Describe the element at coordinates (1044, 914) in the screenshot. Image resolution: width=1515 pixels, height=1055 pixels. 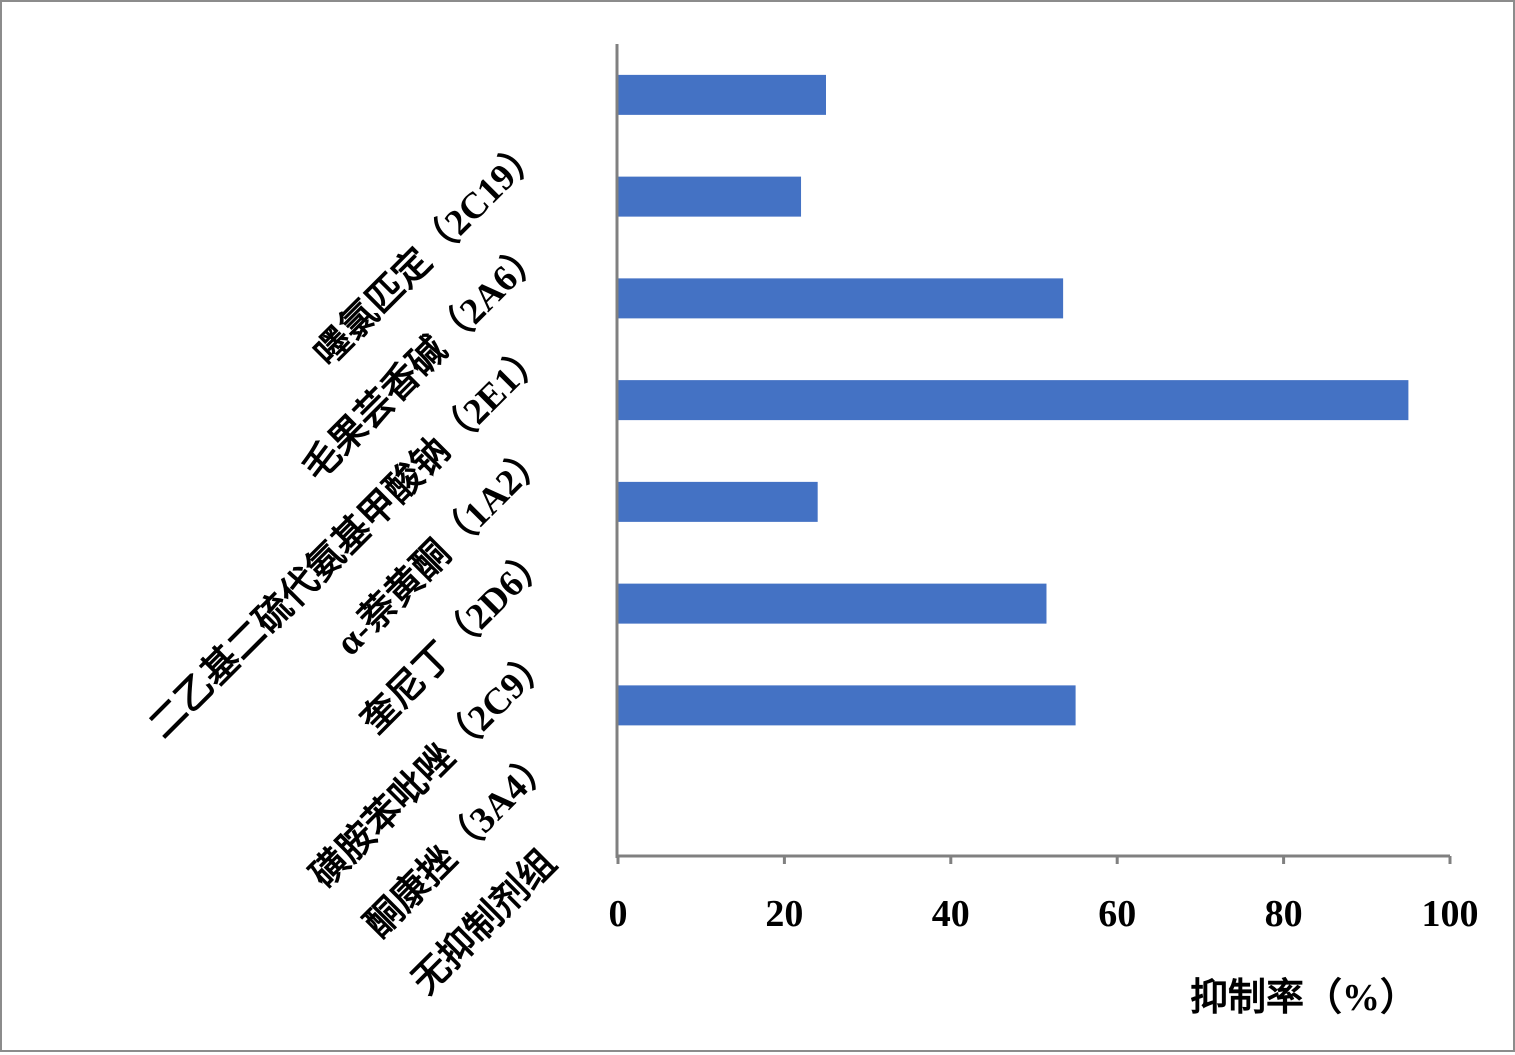
I see `x-tick-labels: 0 20 40 60 80 100` at that location.